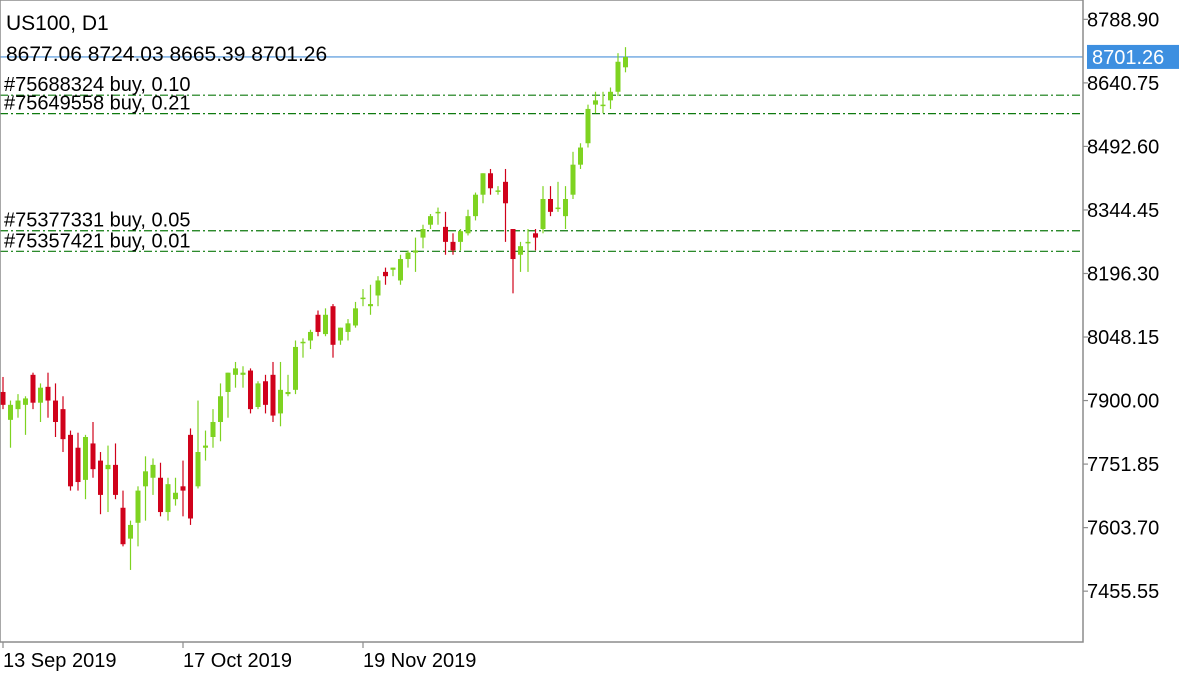  What do you see at coordinates (1128, 58) in the screenshot?
I see `current-price-tag-label: 8701.26` at bounding box center [1128, 58].